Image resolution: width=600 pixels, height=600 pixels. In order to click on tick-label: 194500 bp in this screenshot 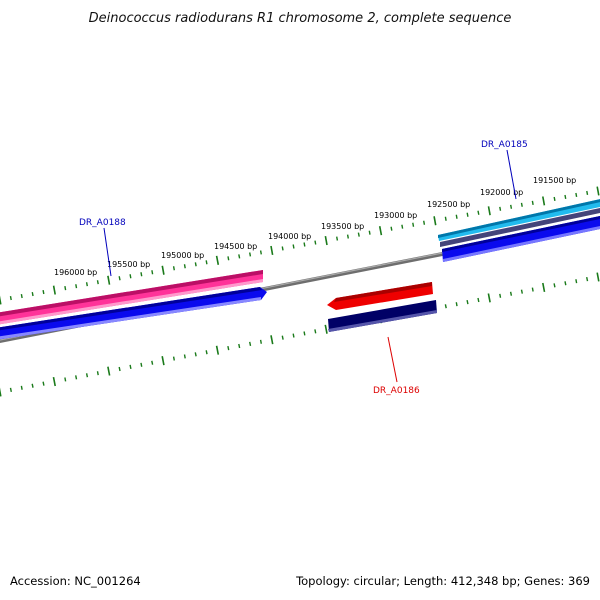, I will do `click(235, 246)`.